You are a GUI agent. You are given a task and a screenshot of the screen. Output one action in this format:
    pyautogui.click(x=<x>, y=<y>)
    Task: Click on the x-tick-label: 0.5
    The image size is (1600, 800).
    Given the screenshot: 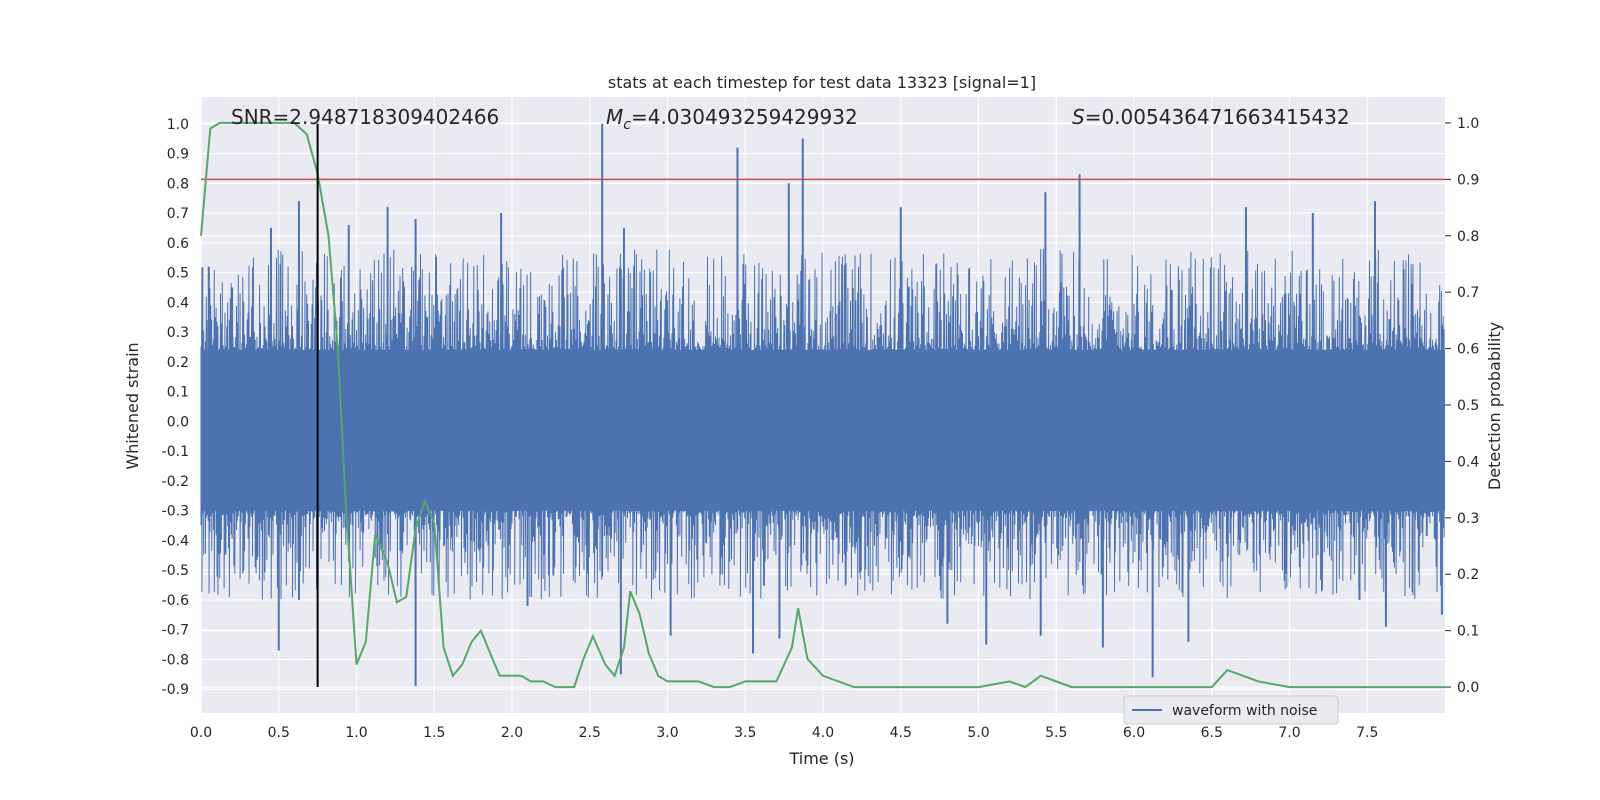 What is the action you would take?
    pyautogui.click(x=279, y=733)
    